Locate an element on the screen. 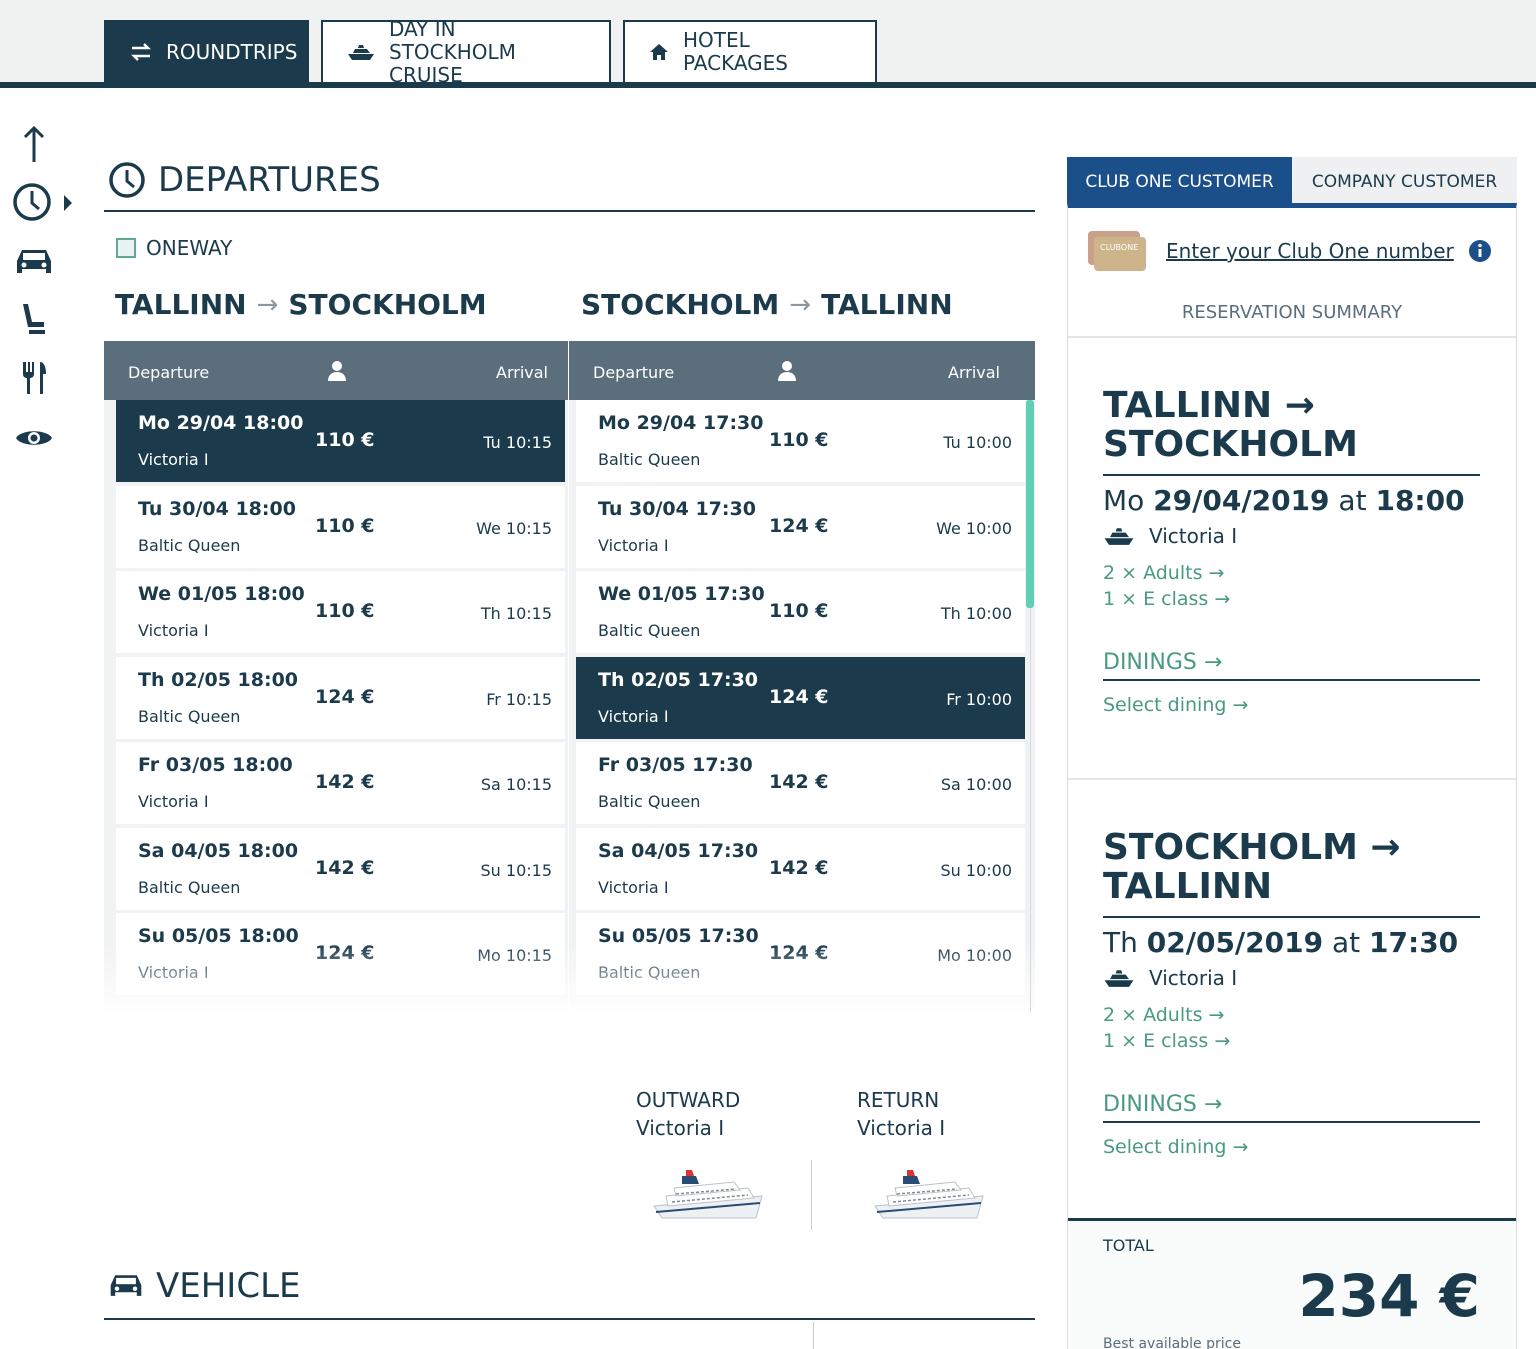  departure-row: Th 02/05 17:30 Victoria I 124 € Fr 10:00 is located at coordinates (800, 697).